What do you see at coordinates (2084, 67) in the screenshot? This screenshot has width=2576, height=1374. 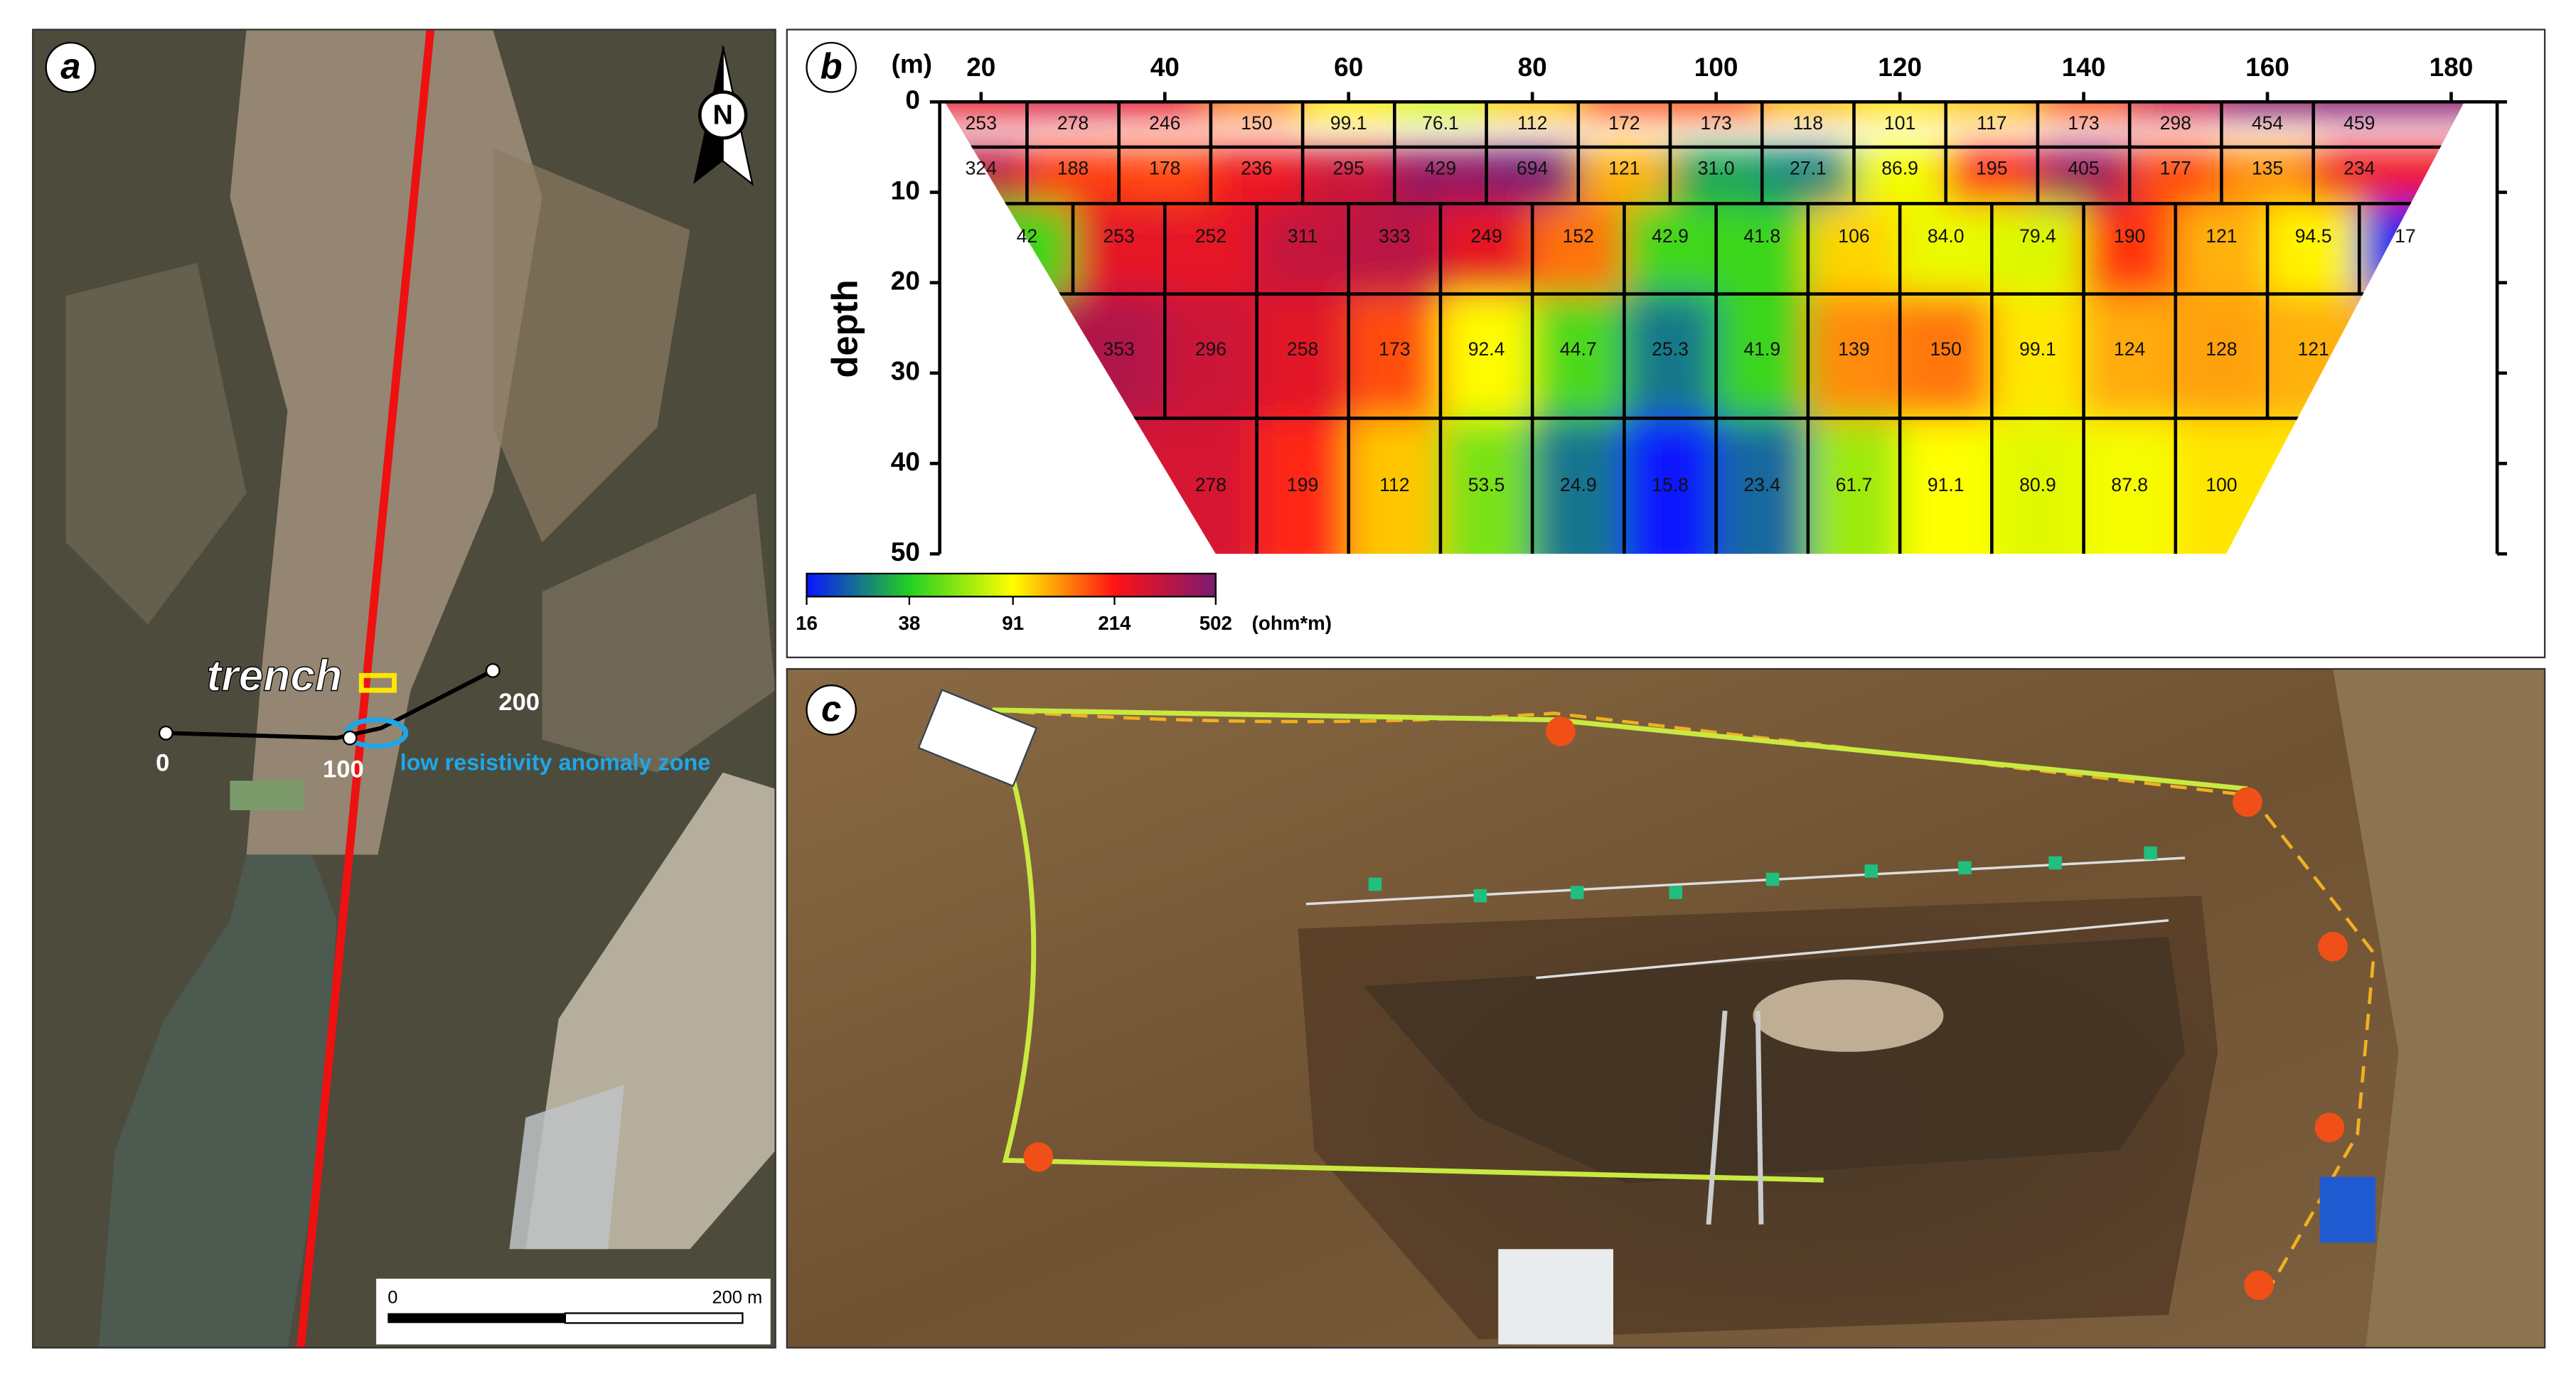 I see `x-tick-label: 140` at bounding box center [2084, 67].